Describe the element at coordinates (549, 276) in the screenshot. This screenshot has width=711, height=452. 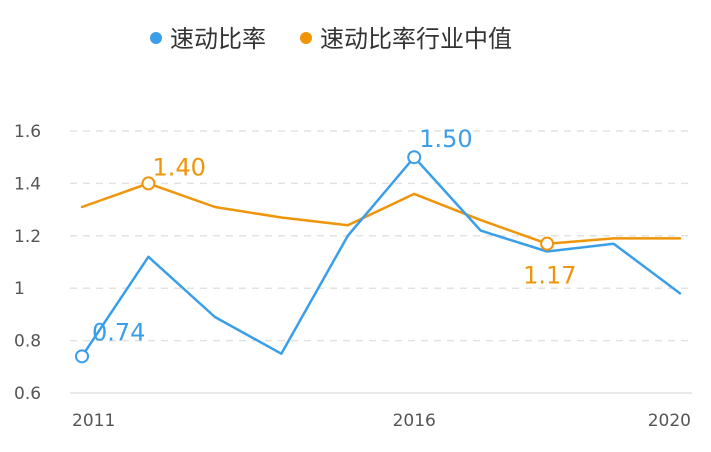
I see `data-label: 1.17` at that location.